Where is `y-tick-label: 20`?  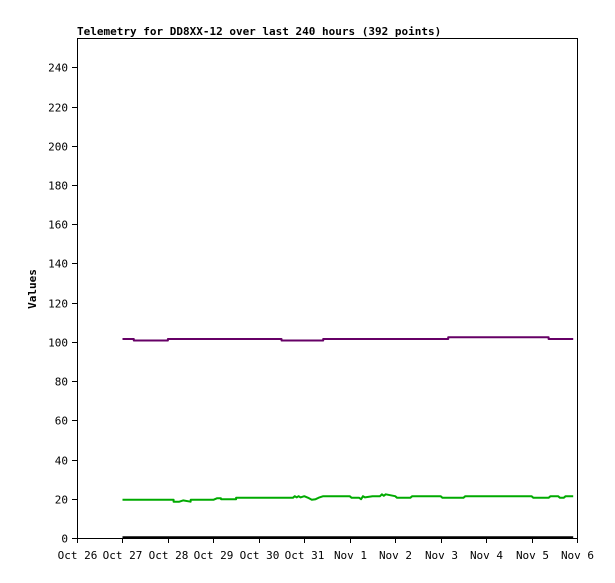 y-tick-label: 20 is located at coordinates (61, 500).